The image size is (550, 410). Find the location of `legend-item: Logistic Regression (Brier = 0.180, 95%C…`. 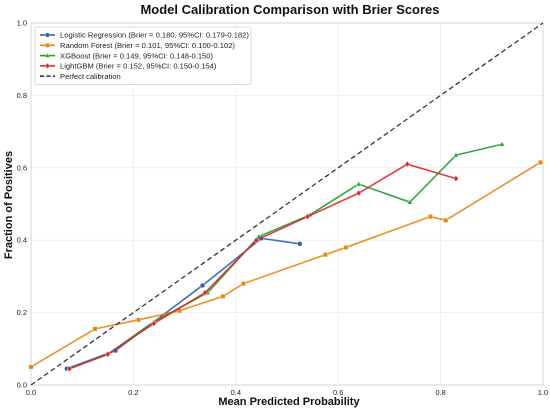

legend-item: Logistic Regression (Brier = 0.180, 95%C… is located at coordinates (144, 35).